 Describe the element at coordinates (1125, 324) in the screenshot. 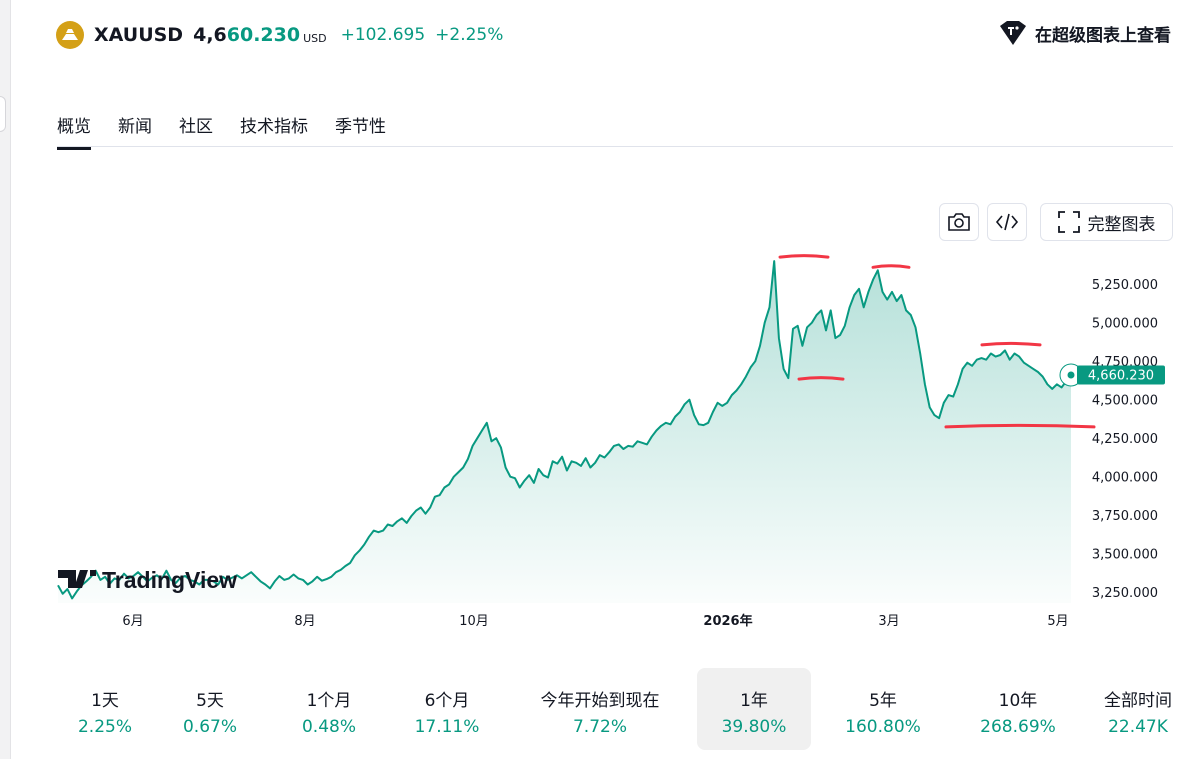

I see `y-tick-label: 5,000.000` at that location.